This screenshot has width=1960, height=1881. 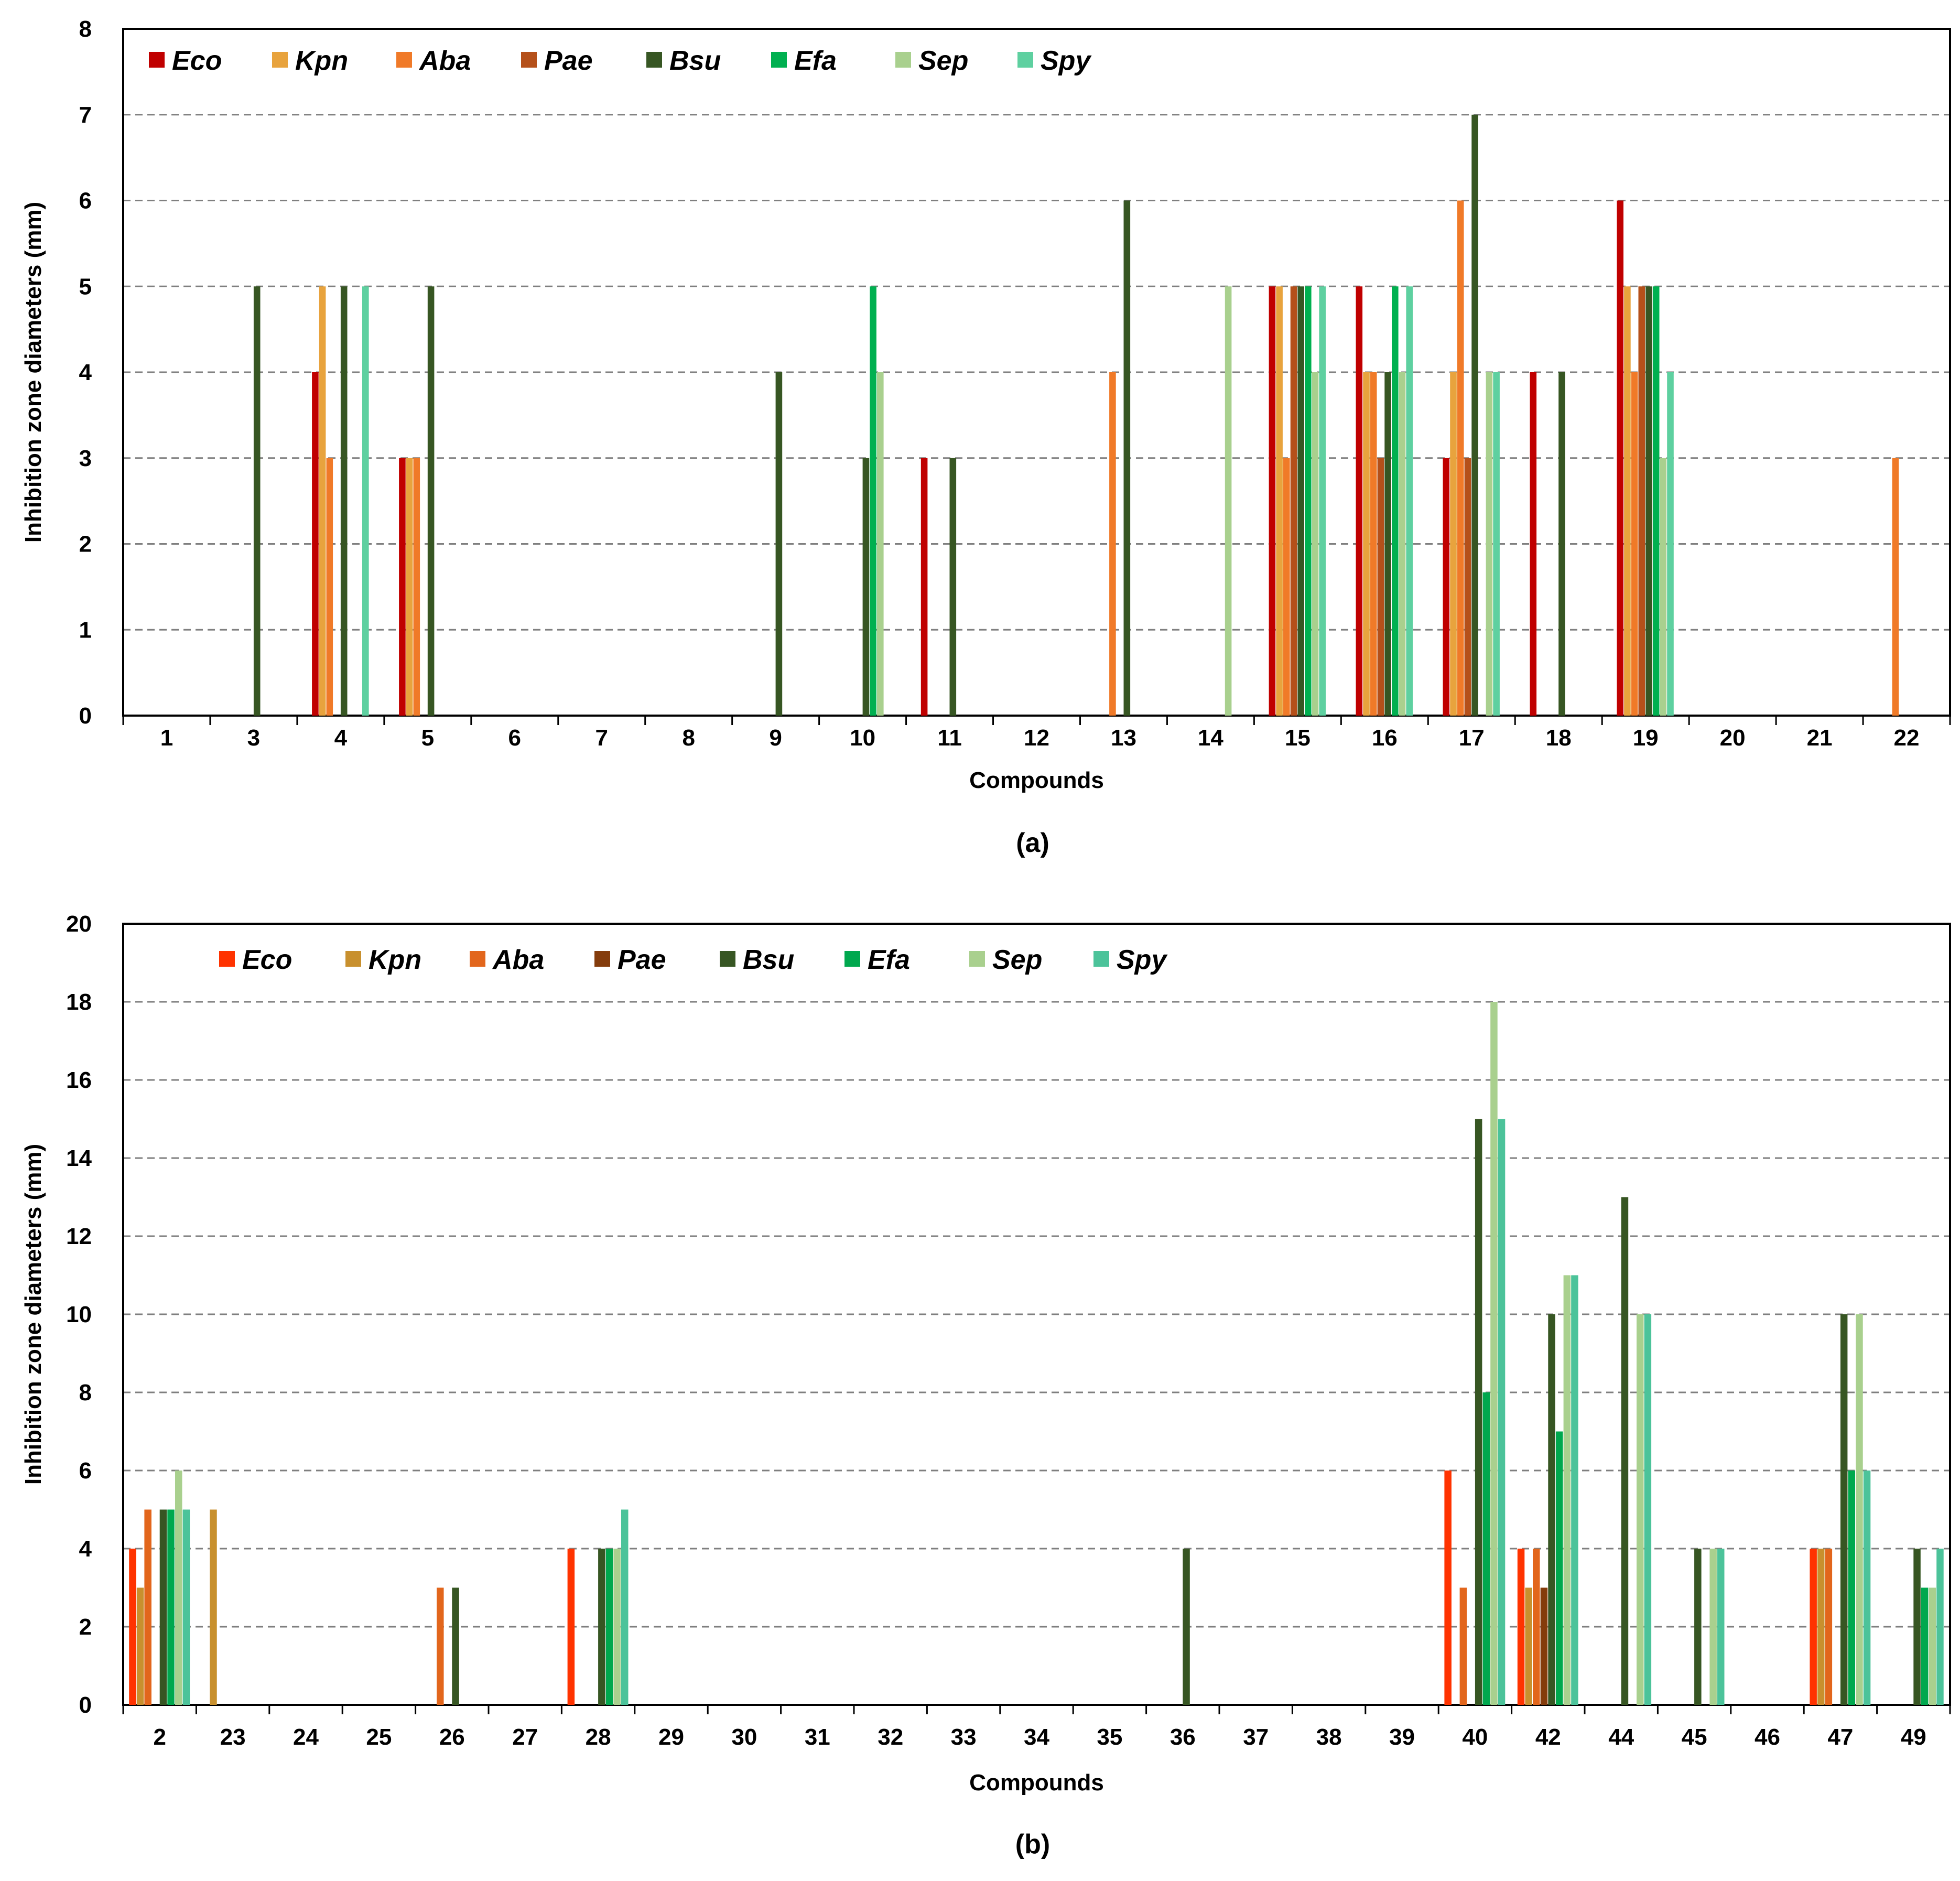 I want to click on x-tick-label: 23, so click(x=233, y=1737).